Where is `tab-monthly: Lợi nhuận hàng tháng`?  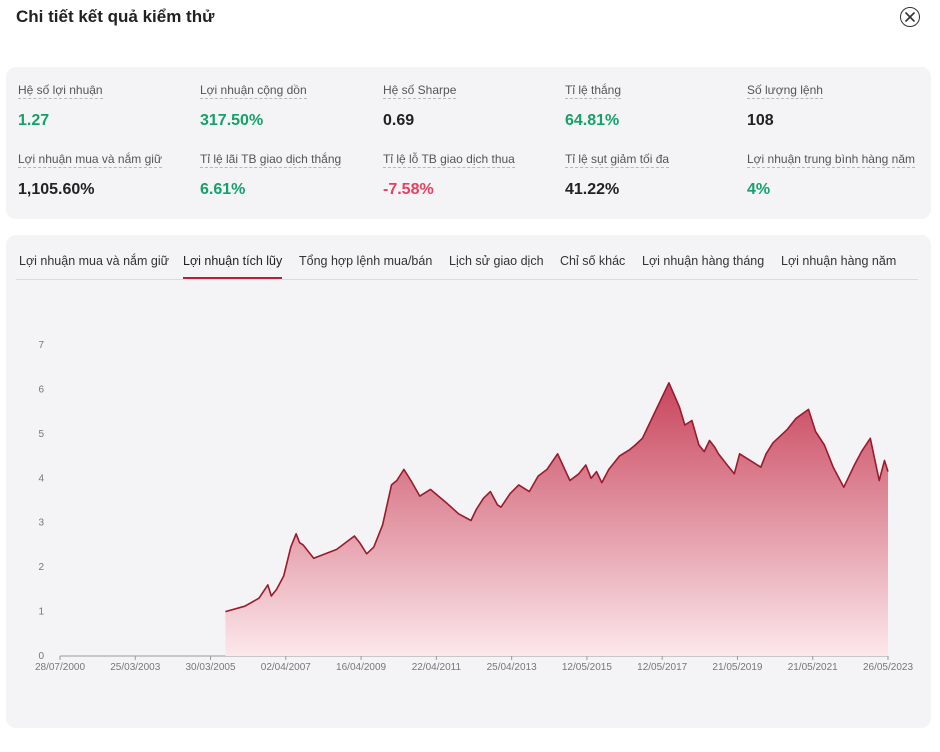
tab-monthly: Lợi nhuận hàng tháng is located at coordinates (703, 261).